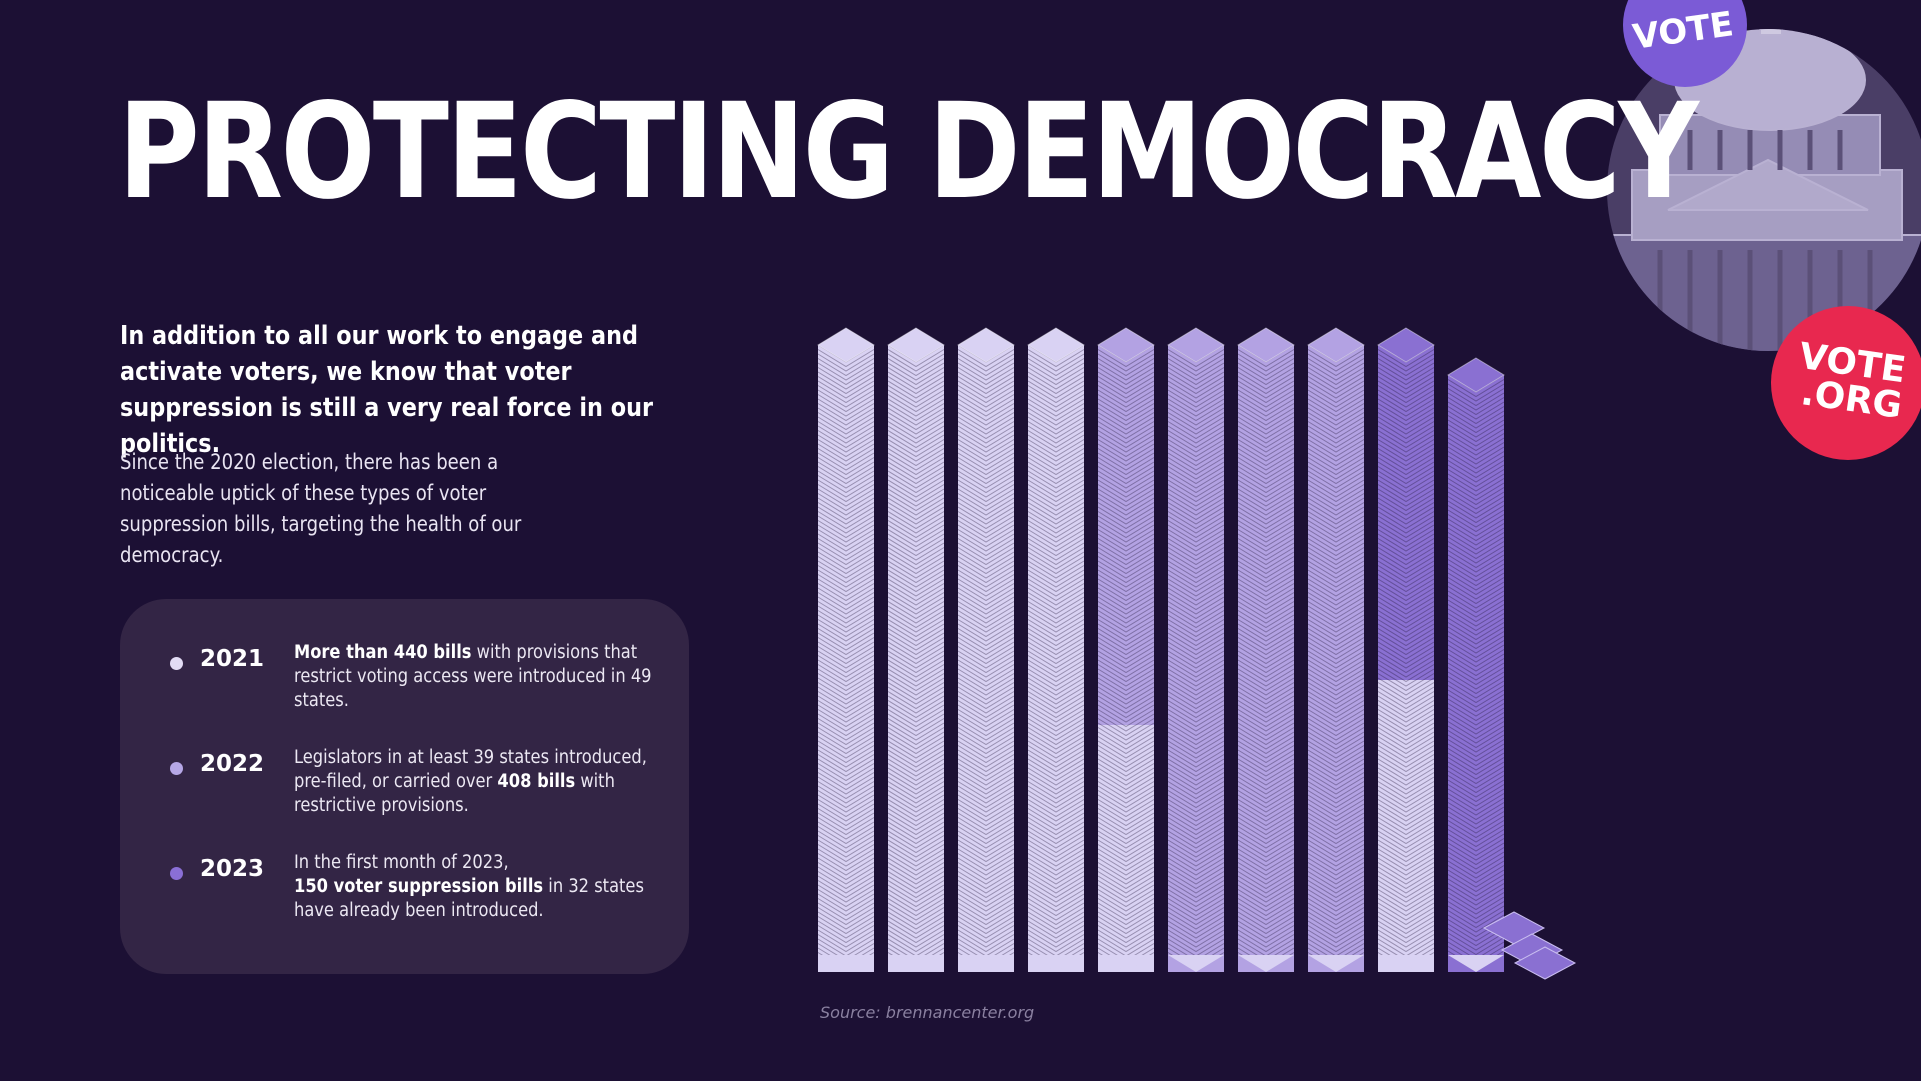  I want to click on vote-badge: VOTE, so click(1685, 43).